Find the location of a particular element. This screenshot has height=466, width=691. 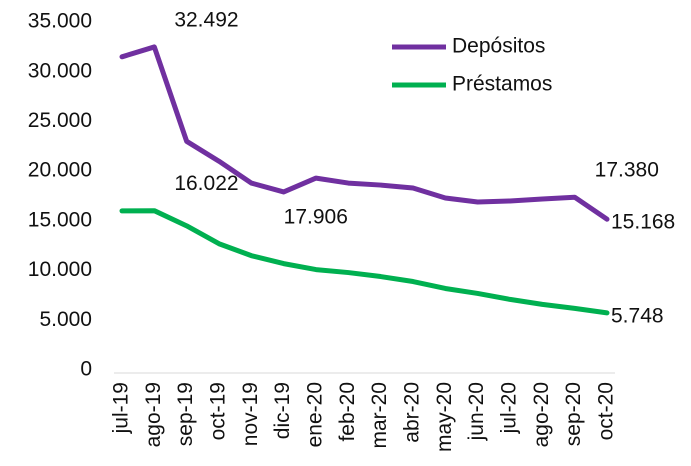

y-tick-label: 0 is located at coordinates (86, 369).